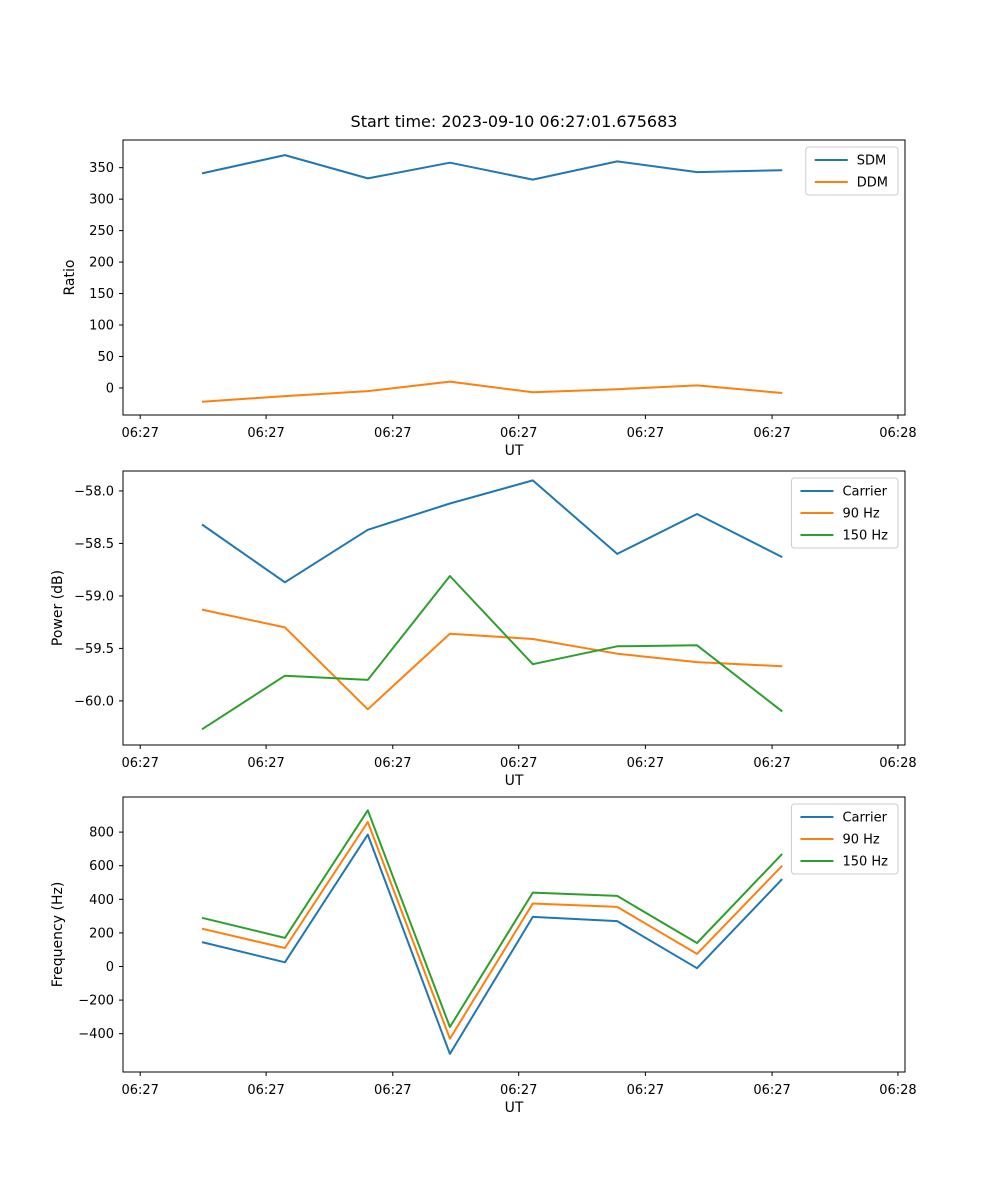 The image size is (1000, 1200). I want to click on legend-label: SDM, so click(871, 161).